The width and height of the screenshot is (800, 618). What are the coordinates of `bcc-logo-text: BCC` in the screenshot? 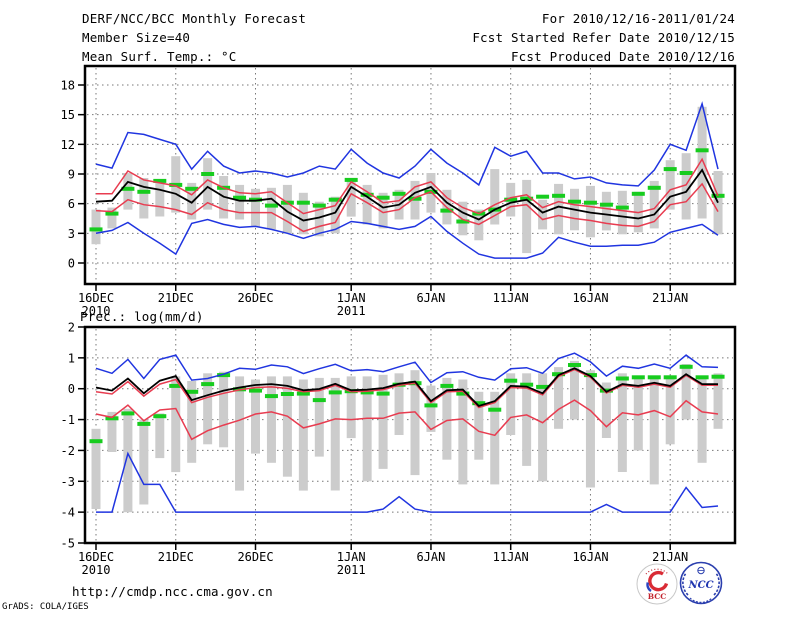 It's located at (657, 596).